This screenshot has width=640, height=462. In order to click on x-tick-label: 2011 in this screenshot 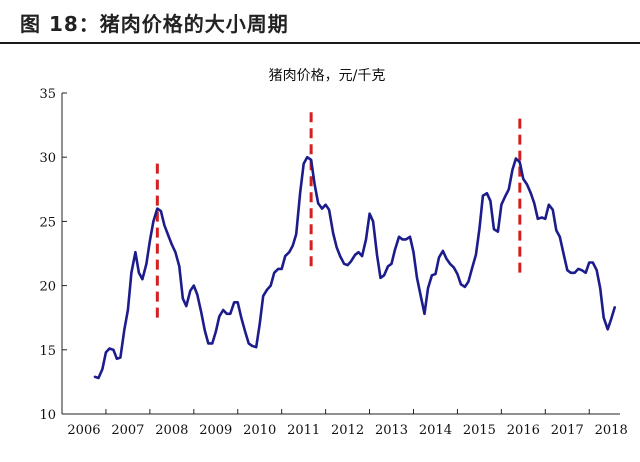, I will do `click(303, 430)`.